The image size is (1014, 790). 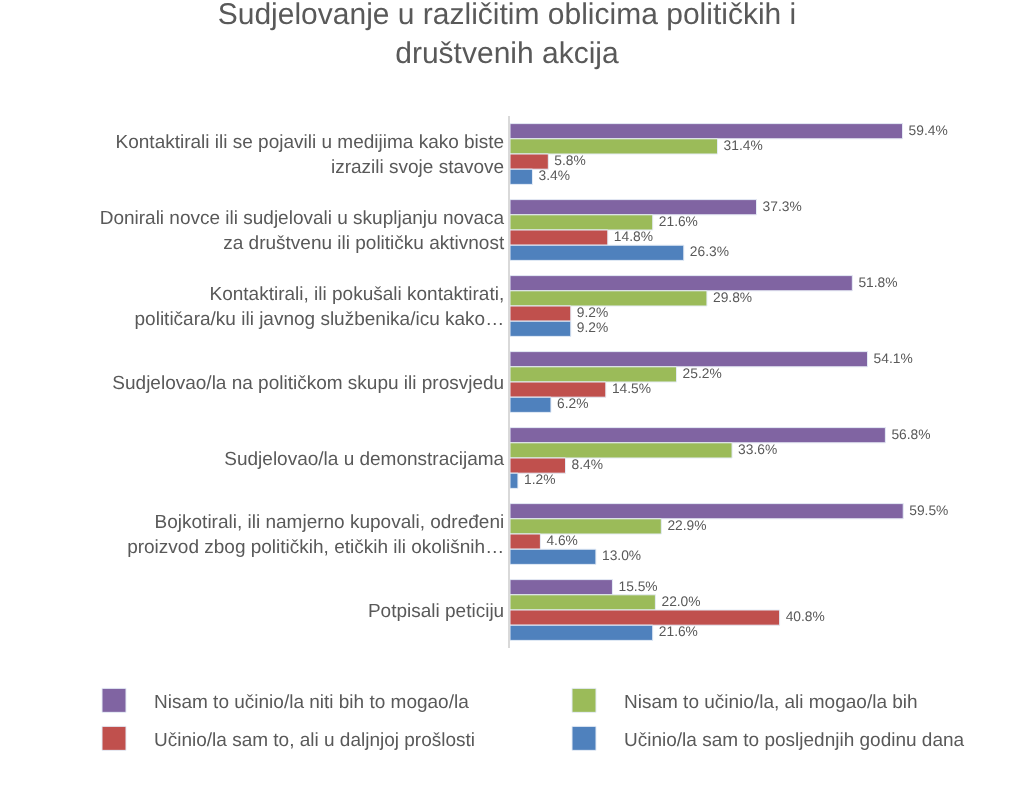 What do you see at coordinates (308, 383) in the screenshot?
I see `y-tick-label: Sudjelovao/la na političkom skupu ili prosvjedu` at bounding box center [308, 383].